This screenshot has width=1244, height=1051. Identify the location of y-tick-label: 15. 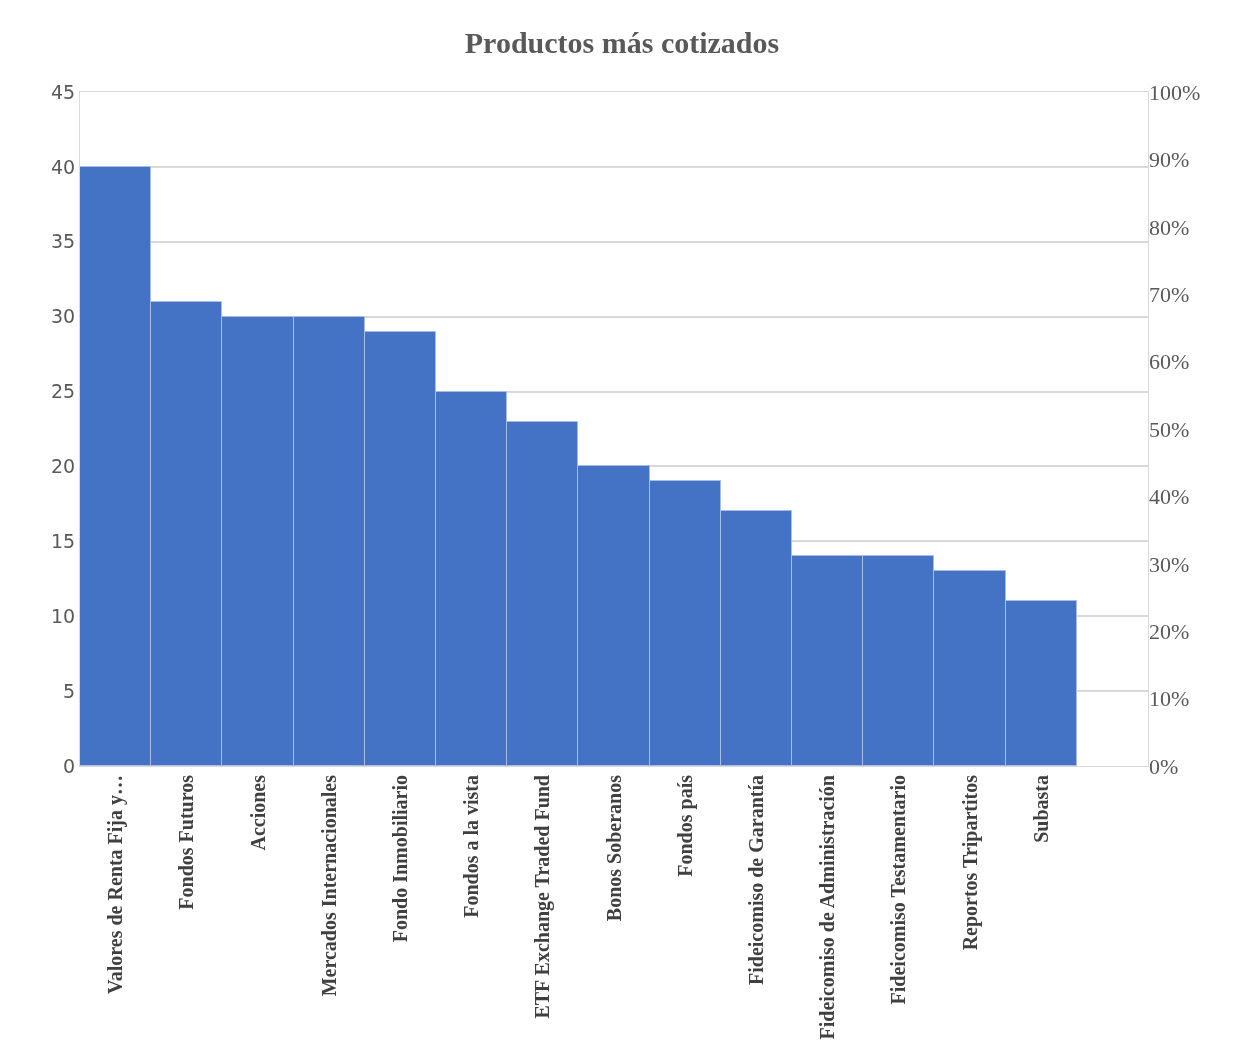
(63, 540).